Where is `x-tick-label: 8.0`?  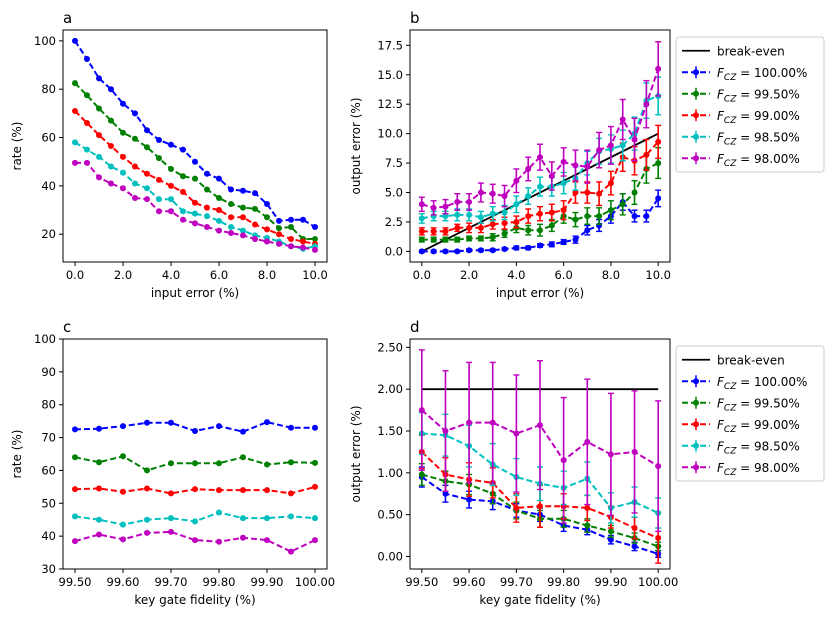 x-tick-label: 8.0 is located at coordinates (267, 275).